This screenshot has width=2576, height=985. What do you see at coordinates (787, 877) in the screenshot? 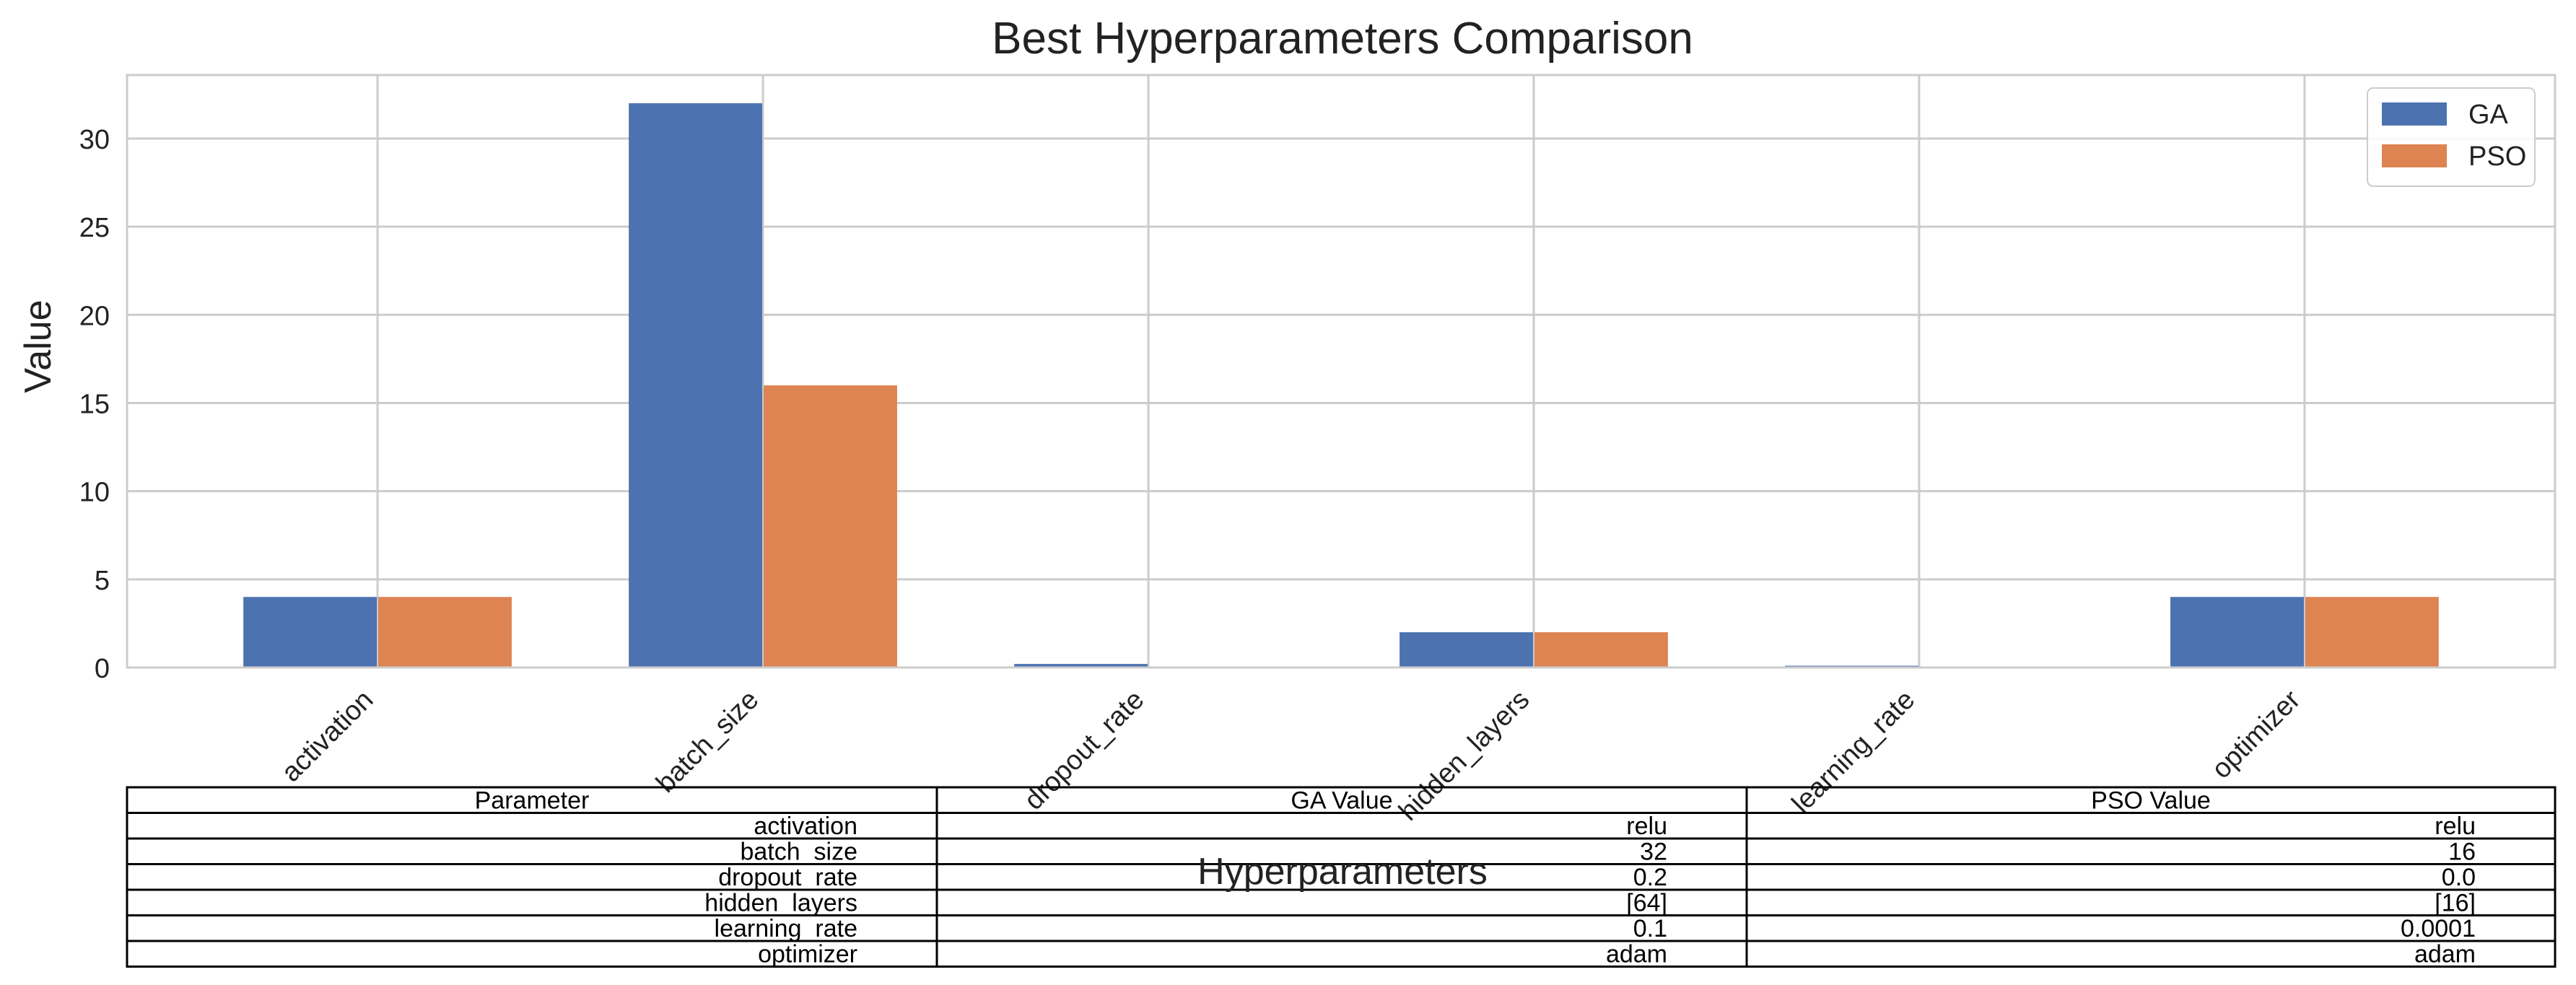
I see `table-cell-text: dropout_rate` at bounding box center [787, 877].